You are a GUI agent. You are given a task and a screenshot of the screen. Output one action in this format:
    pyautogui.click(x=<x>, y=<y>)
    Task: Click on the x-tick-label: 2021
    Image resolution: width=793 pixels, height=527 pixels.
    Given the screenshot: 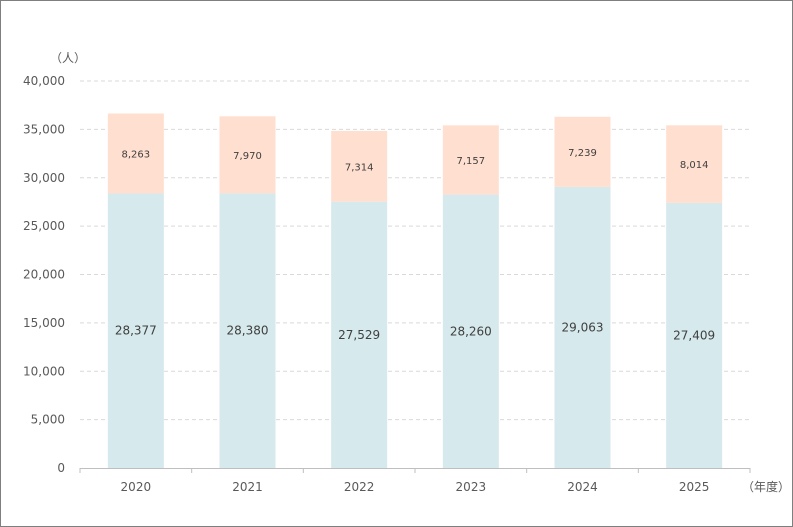 What is the action you would take?
    pyautogui.click(x=247, y=487)
    